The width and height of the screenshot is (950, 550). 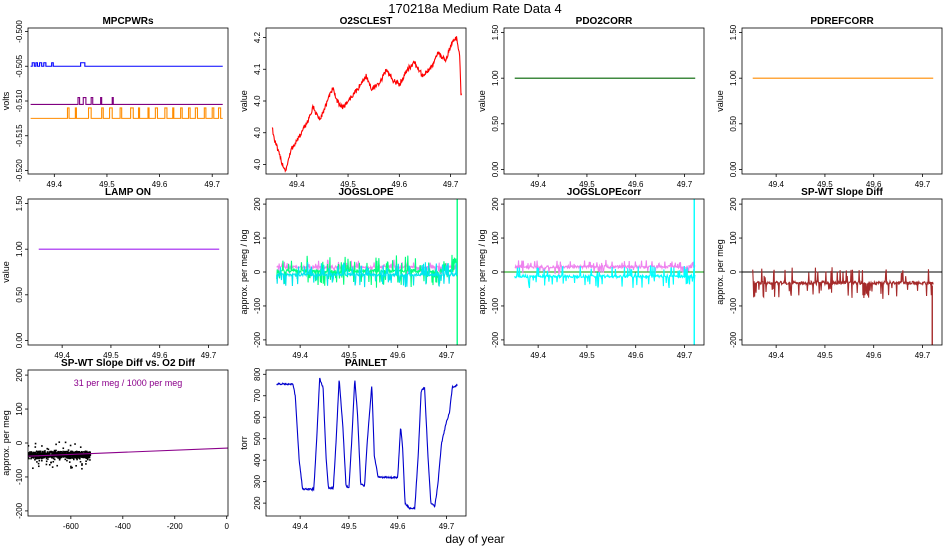 I want to click on axis-ticks: 49.4 49.5 49.6 49.7 -200 -100 0 100 200, so click(x=592, y=278).